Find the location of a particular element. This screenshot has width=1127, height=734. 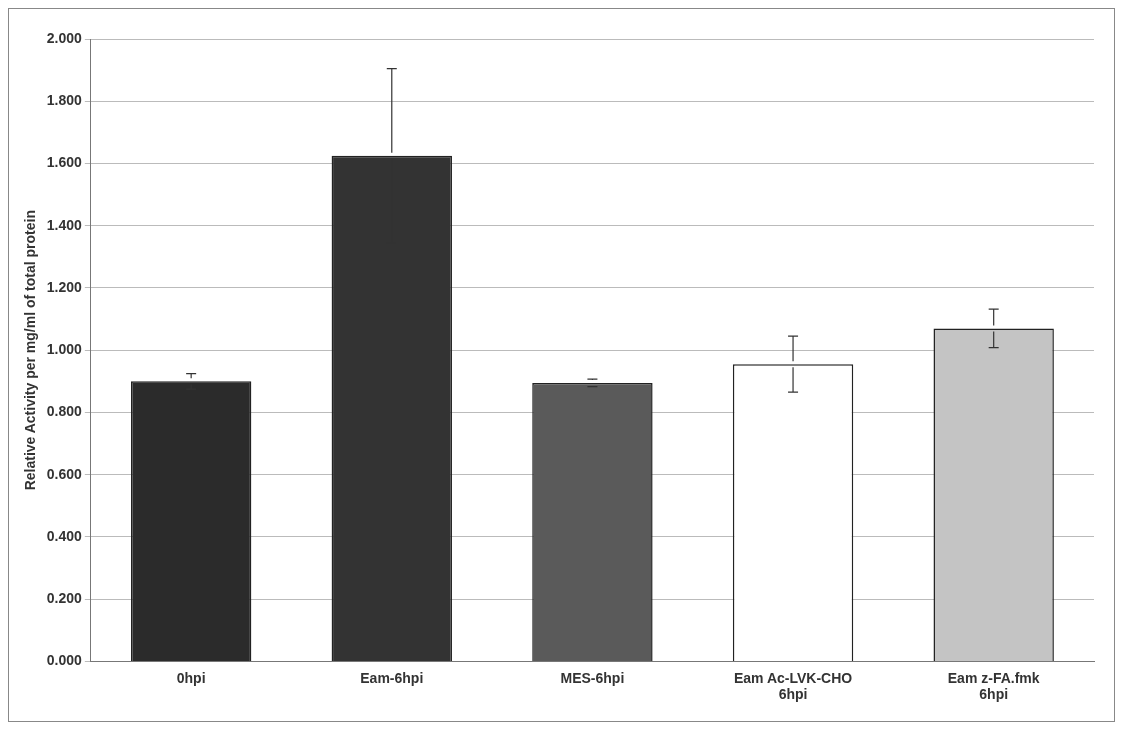

y-tick-label: 0.200 is located at coordinates (64, 598).